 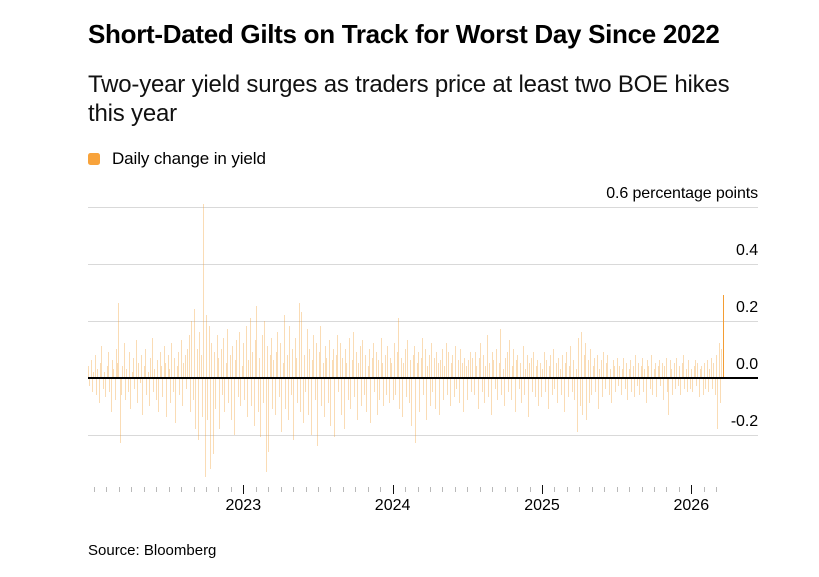 I want to click on x-axis-label-2024: 2024, so click(x=392, y=505).